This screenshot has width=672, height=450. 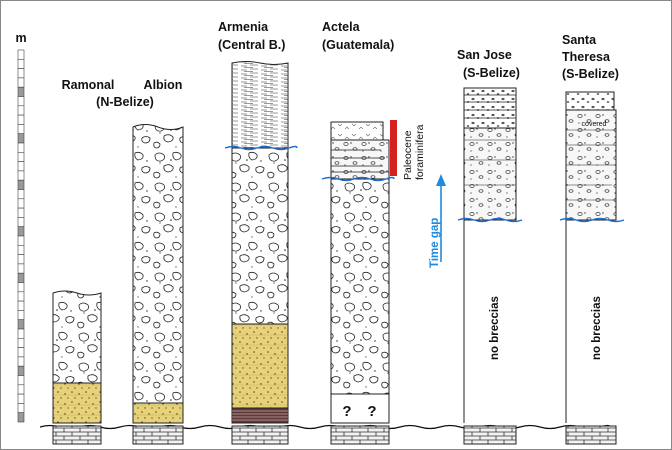 I want to click on time-gap-arrowhead, so click(x=441, y=180).